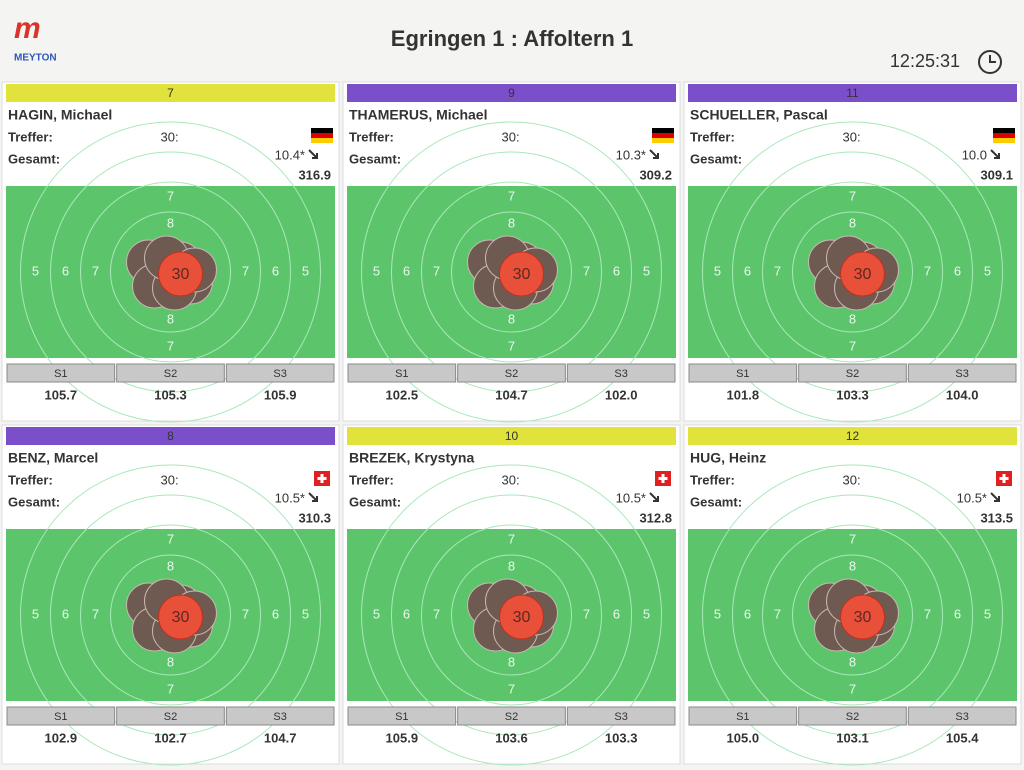 This screenshot has width=1024, height=770. Describe the element at coordinates (61, 737) in the screenshot. I see `series-value: 102.9` at that location.